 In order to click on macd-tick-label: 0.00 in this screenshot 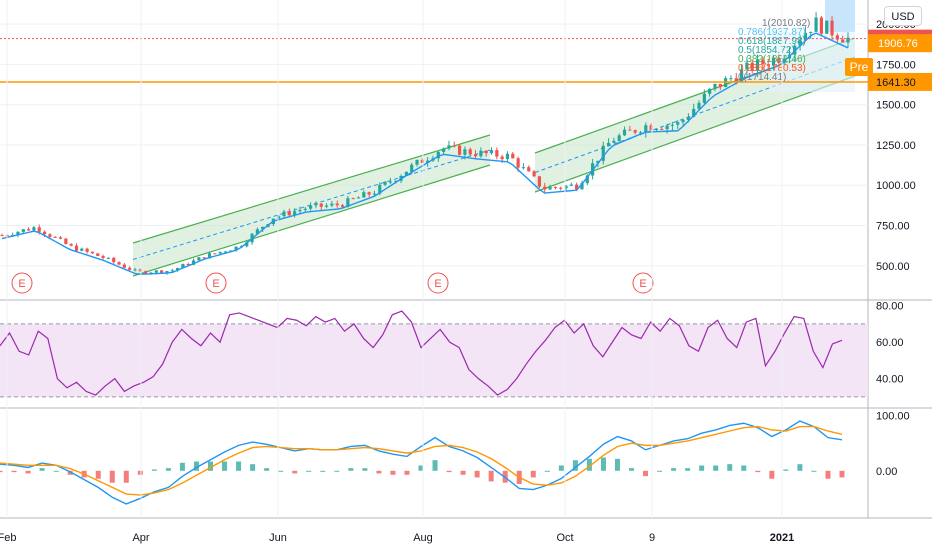, I will do `click(886, 472)`.